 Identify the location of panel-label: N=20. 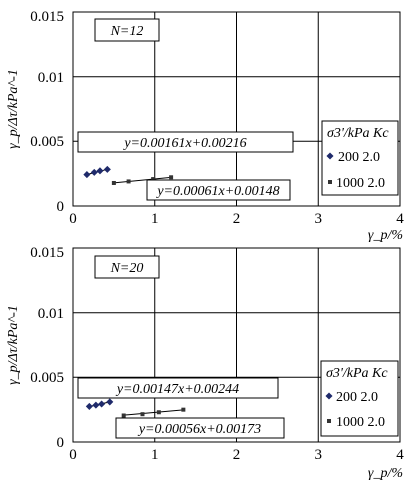
(127, 268).